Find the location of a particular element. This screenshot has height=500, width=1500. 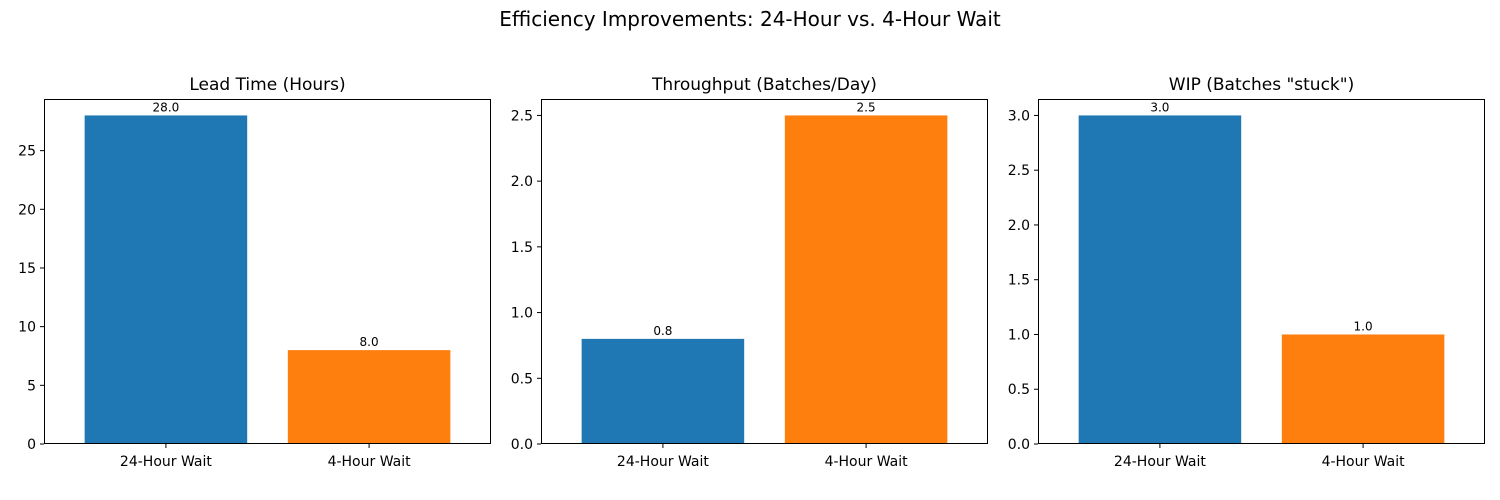

y-tick-label: 5 is located at coordinates (31, 386).